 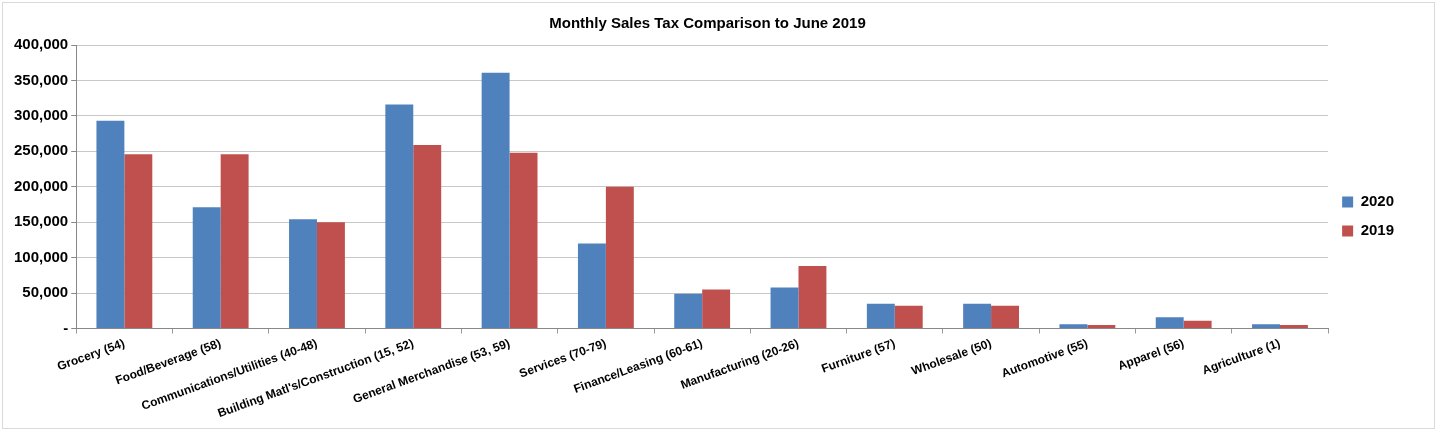 I want to click on y-tick-label: 100,000, so click(x=41, y=256).